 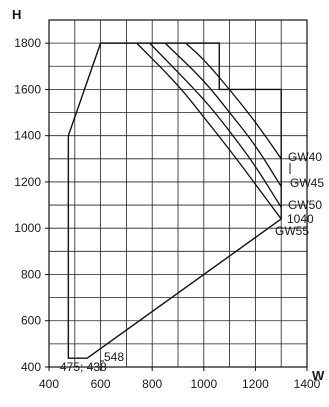 What do you see at coordinates (27, 43) in the screenshot?
I see `y-tick-label-1800: 1800` at bounding box center [27, 43].